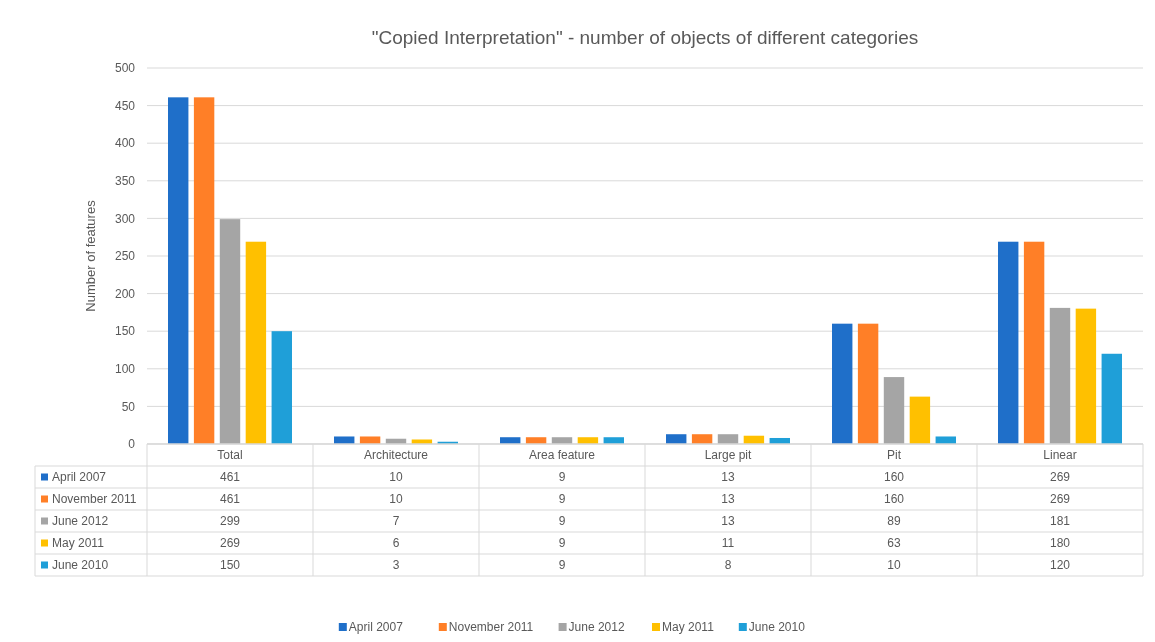  Describe the element at coordinates (1060, 565) in the screenshot. I see `data-label: 120` at that location.